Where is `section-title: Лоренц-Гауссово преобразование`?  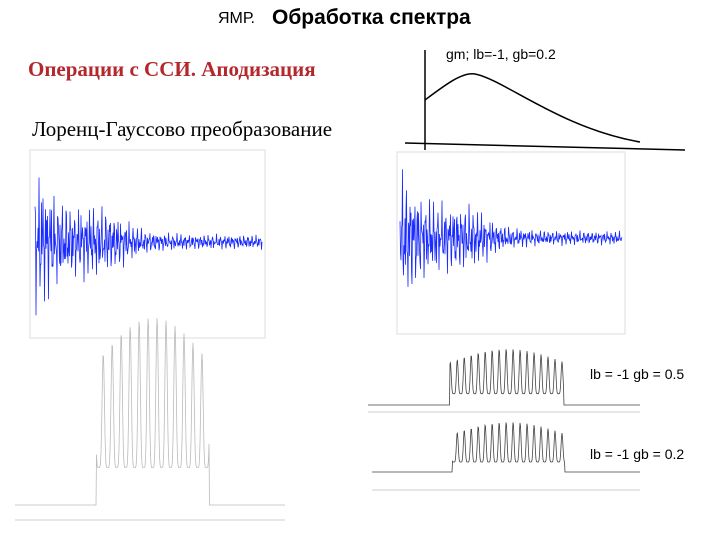
section-title: Лоренц-Гауссово преобразование is located at coordinates (182, 129).